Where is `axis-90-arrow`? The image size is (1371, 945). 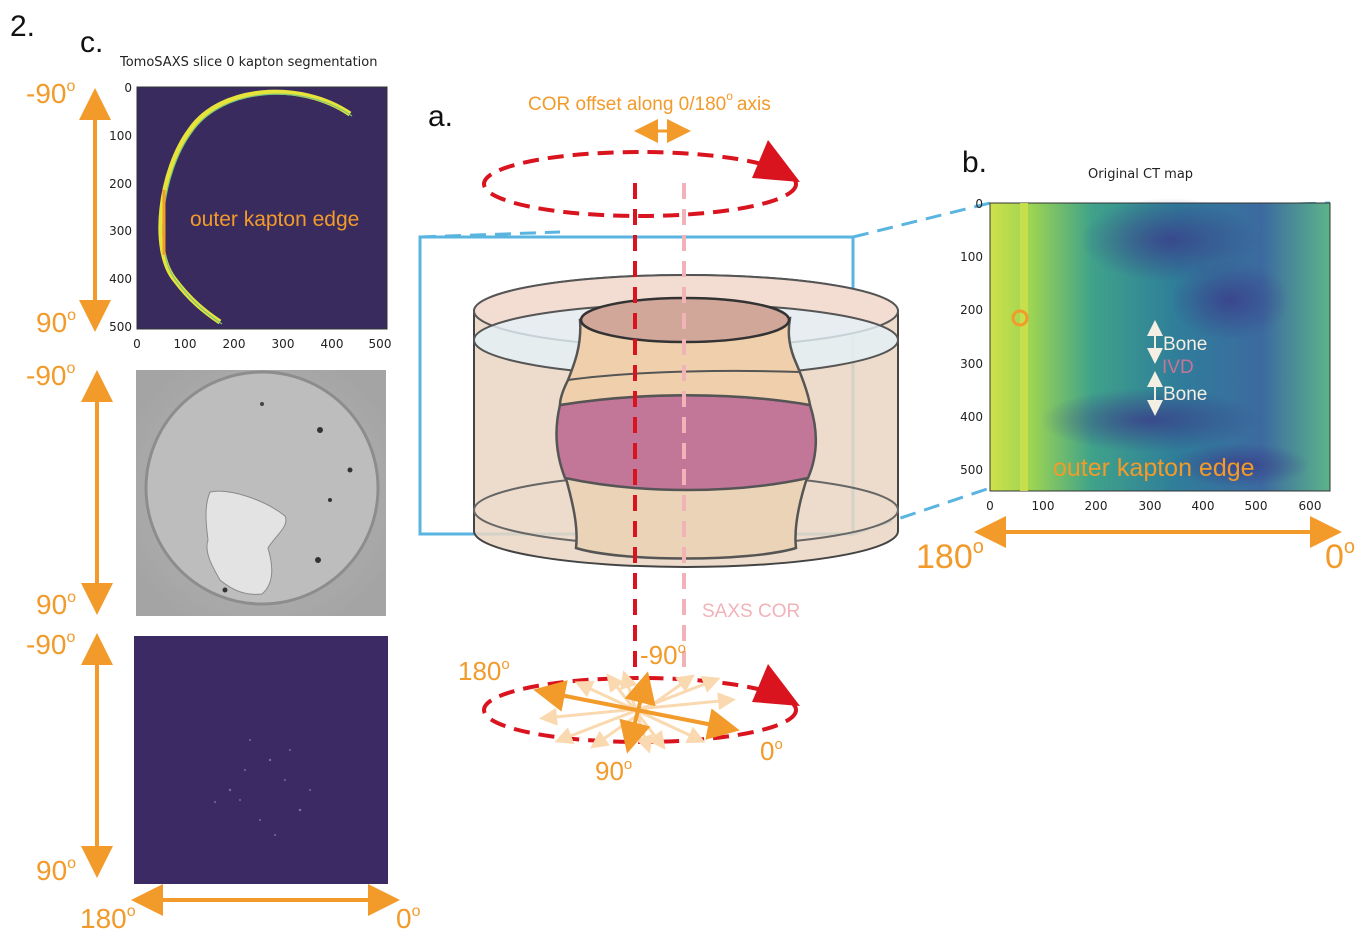 axis-90-arrow is located at coordinates (637, 712).